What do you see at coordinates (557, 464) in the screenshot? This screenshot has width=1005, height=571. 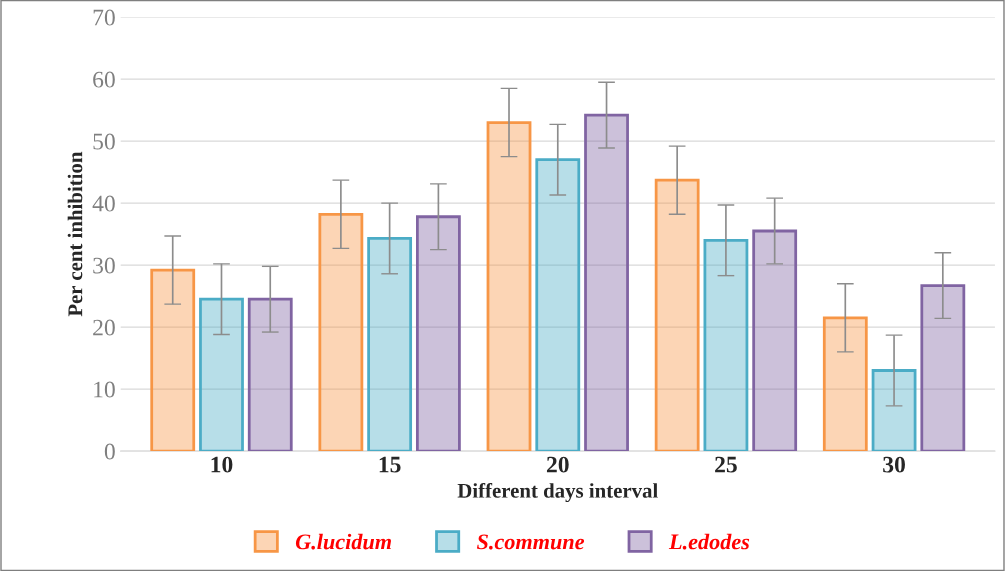 I see `x-tick-label: 20` at bounding box center [557, 464].